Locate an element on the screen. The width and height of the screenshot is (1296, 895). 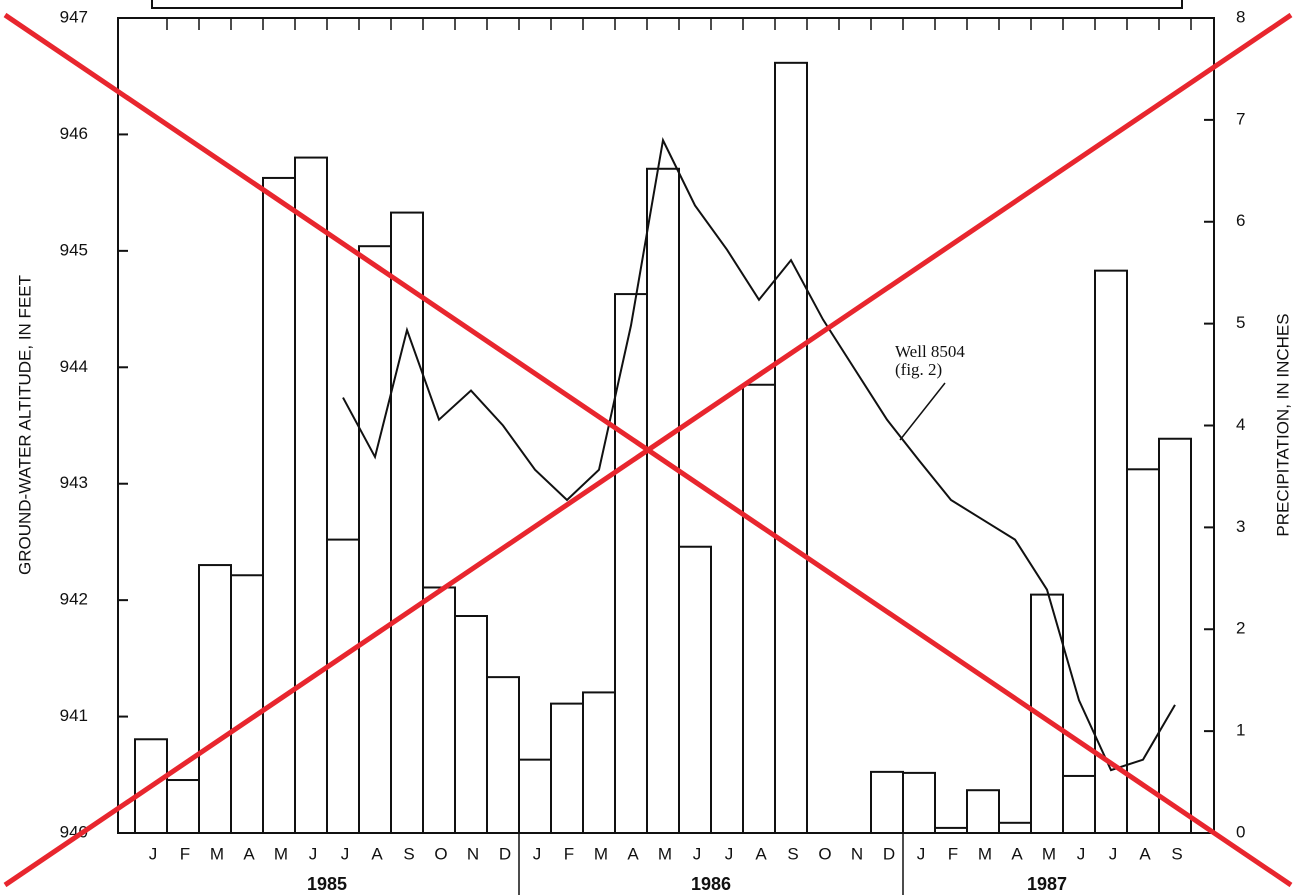
title-box is located at coordinates (667, 4).